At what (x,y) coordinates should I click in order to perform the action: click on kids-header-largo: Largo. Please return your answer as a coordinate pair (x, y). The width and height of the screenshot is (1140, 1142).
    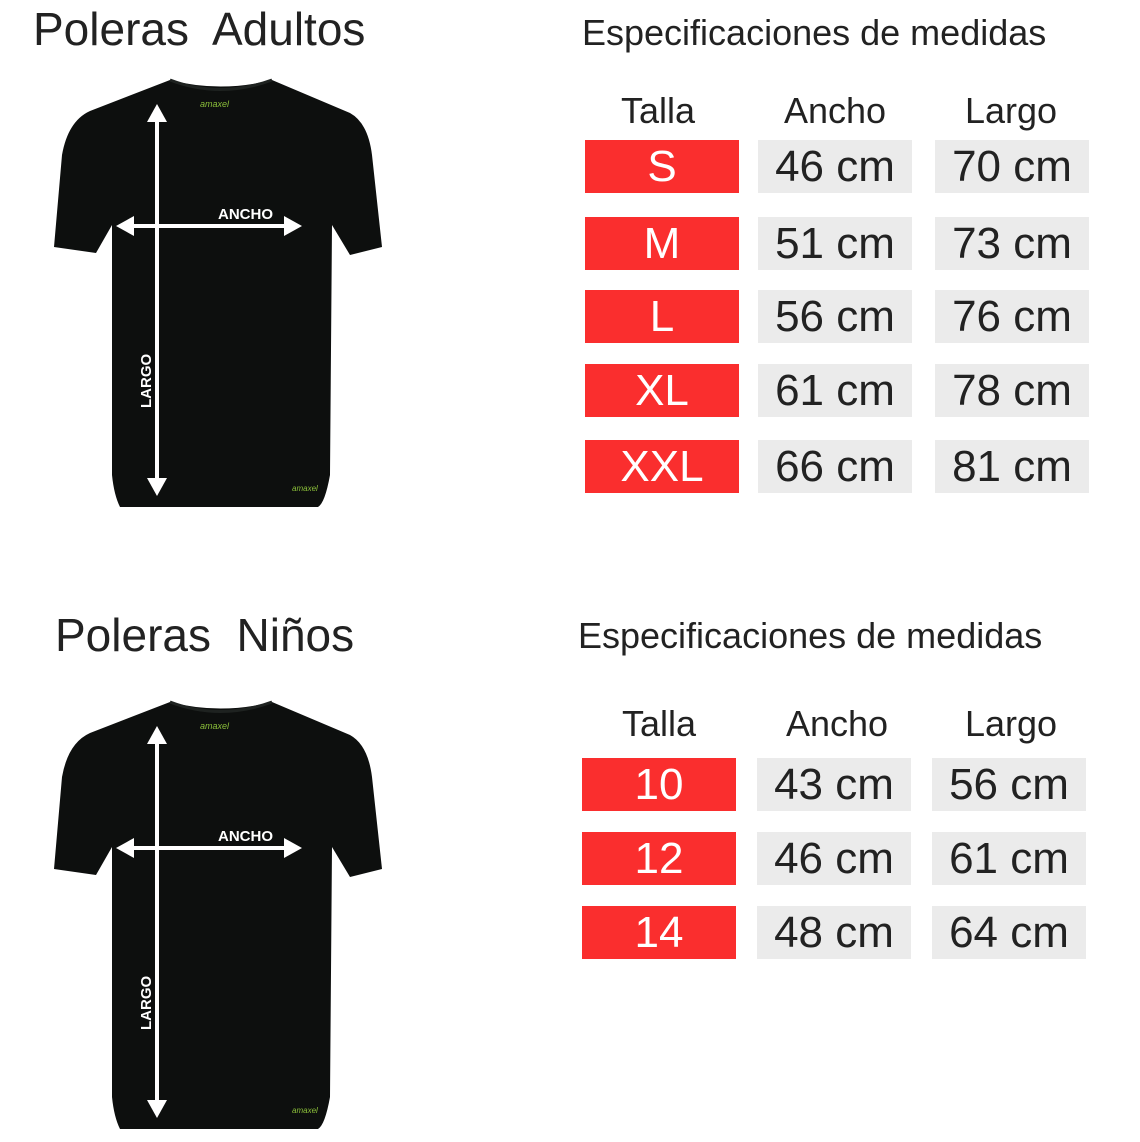
    Looking at the image, I should click on (1011, 723).